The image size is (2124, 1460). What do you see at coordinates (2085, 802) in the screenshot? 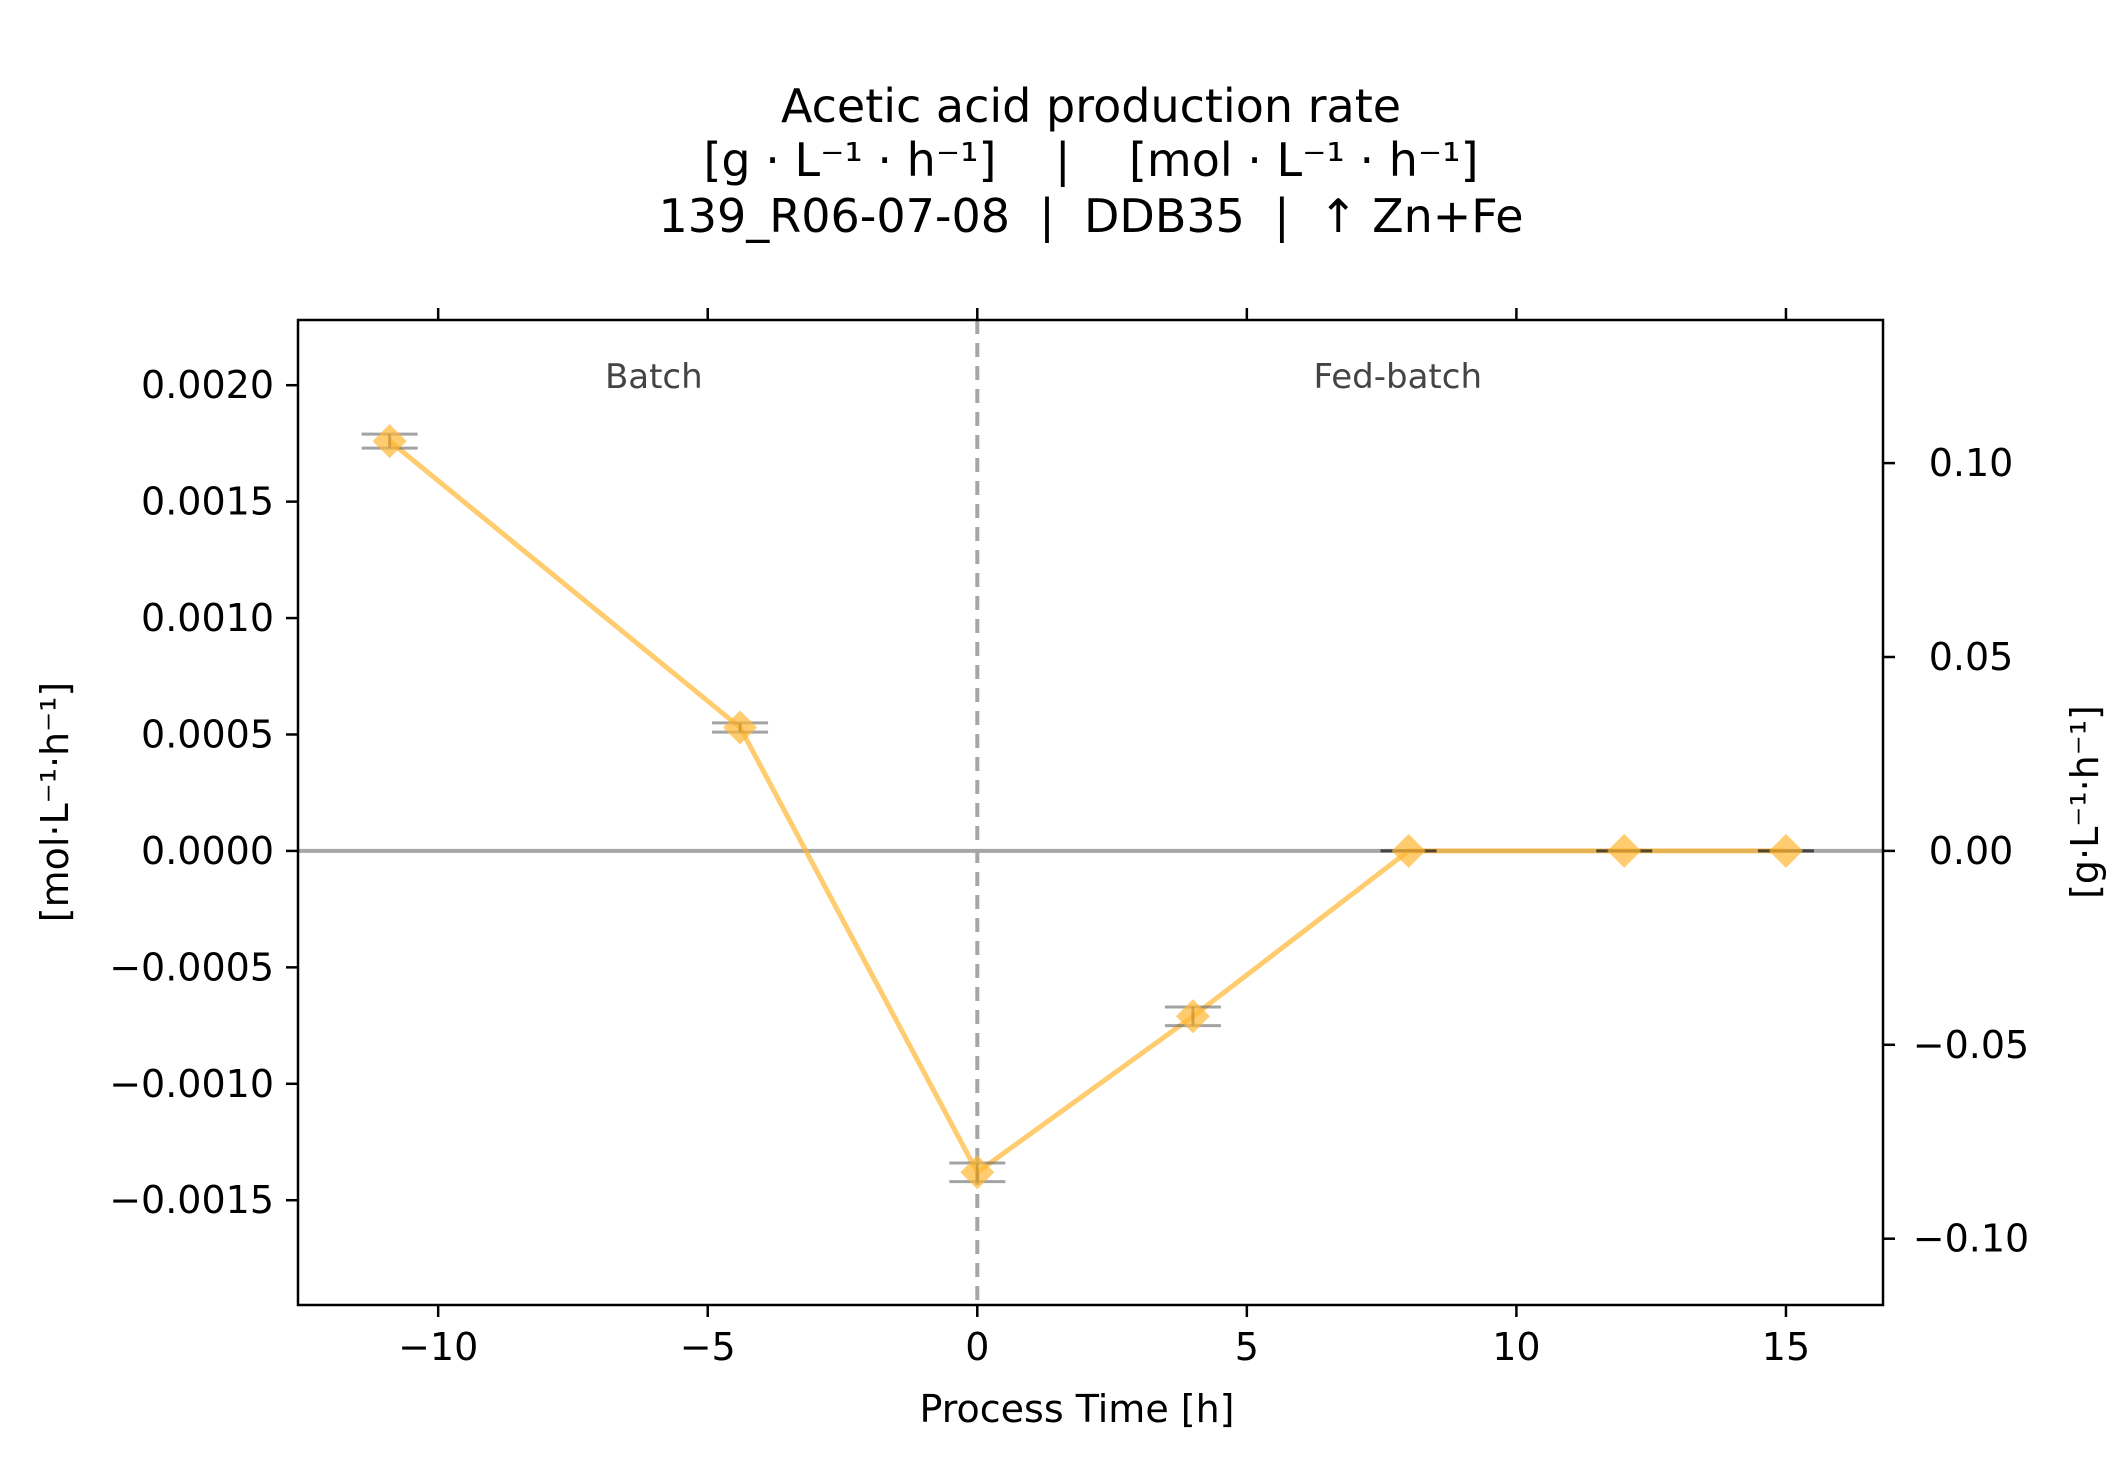
I see `y-axis-label-right: [g·L⁻¹·h⁻¹]` at bounding box center [2085, 802].